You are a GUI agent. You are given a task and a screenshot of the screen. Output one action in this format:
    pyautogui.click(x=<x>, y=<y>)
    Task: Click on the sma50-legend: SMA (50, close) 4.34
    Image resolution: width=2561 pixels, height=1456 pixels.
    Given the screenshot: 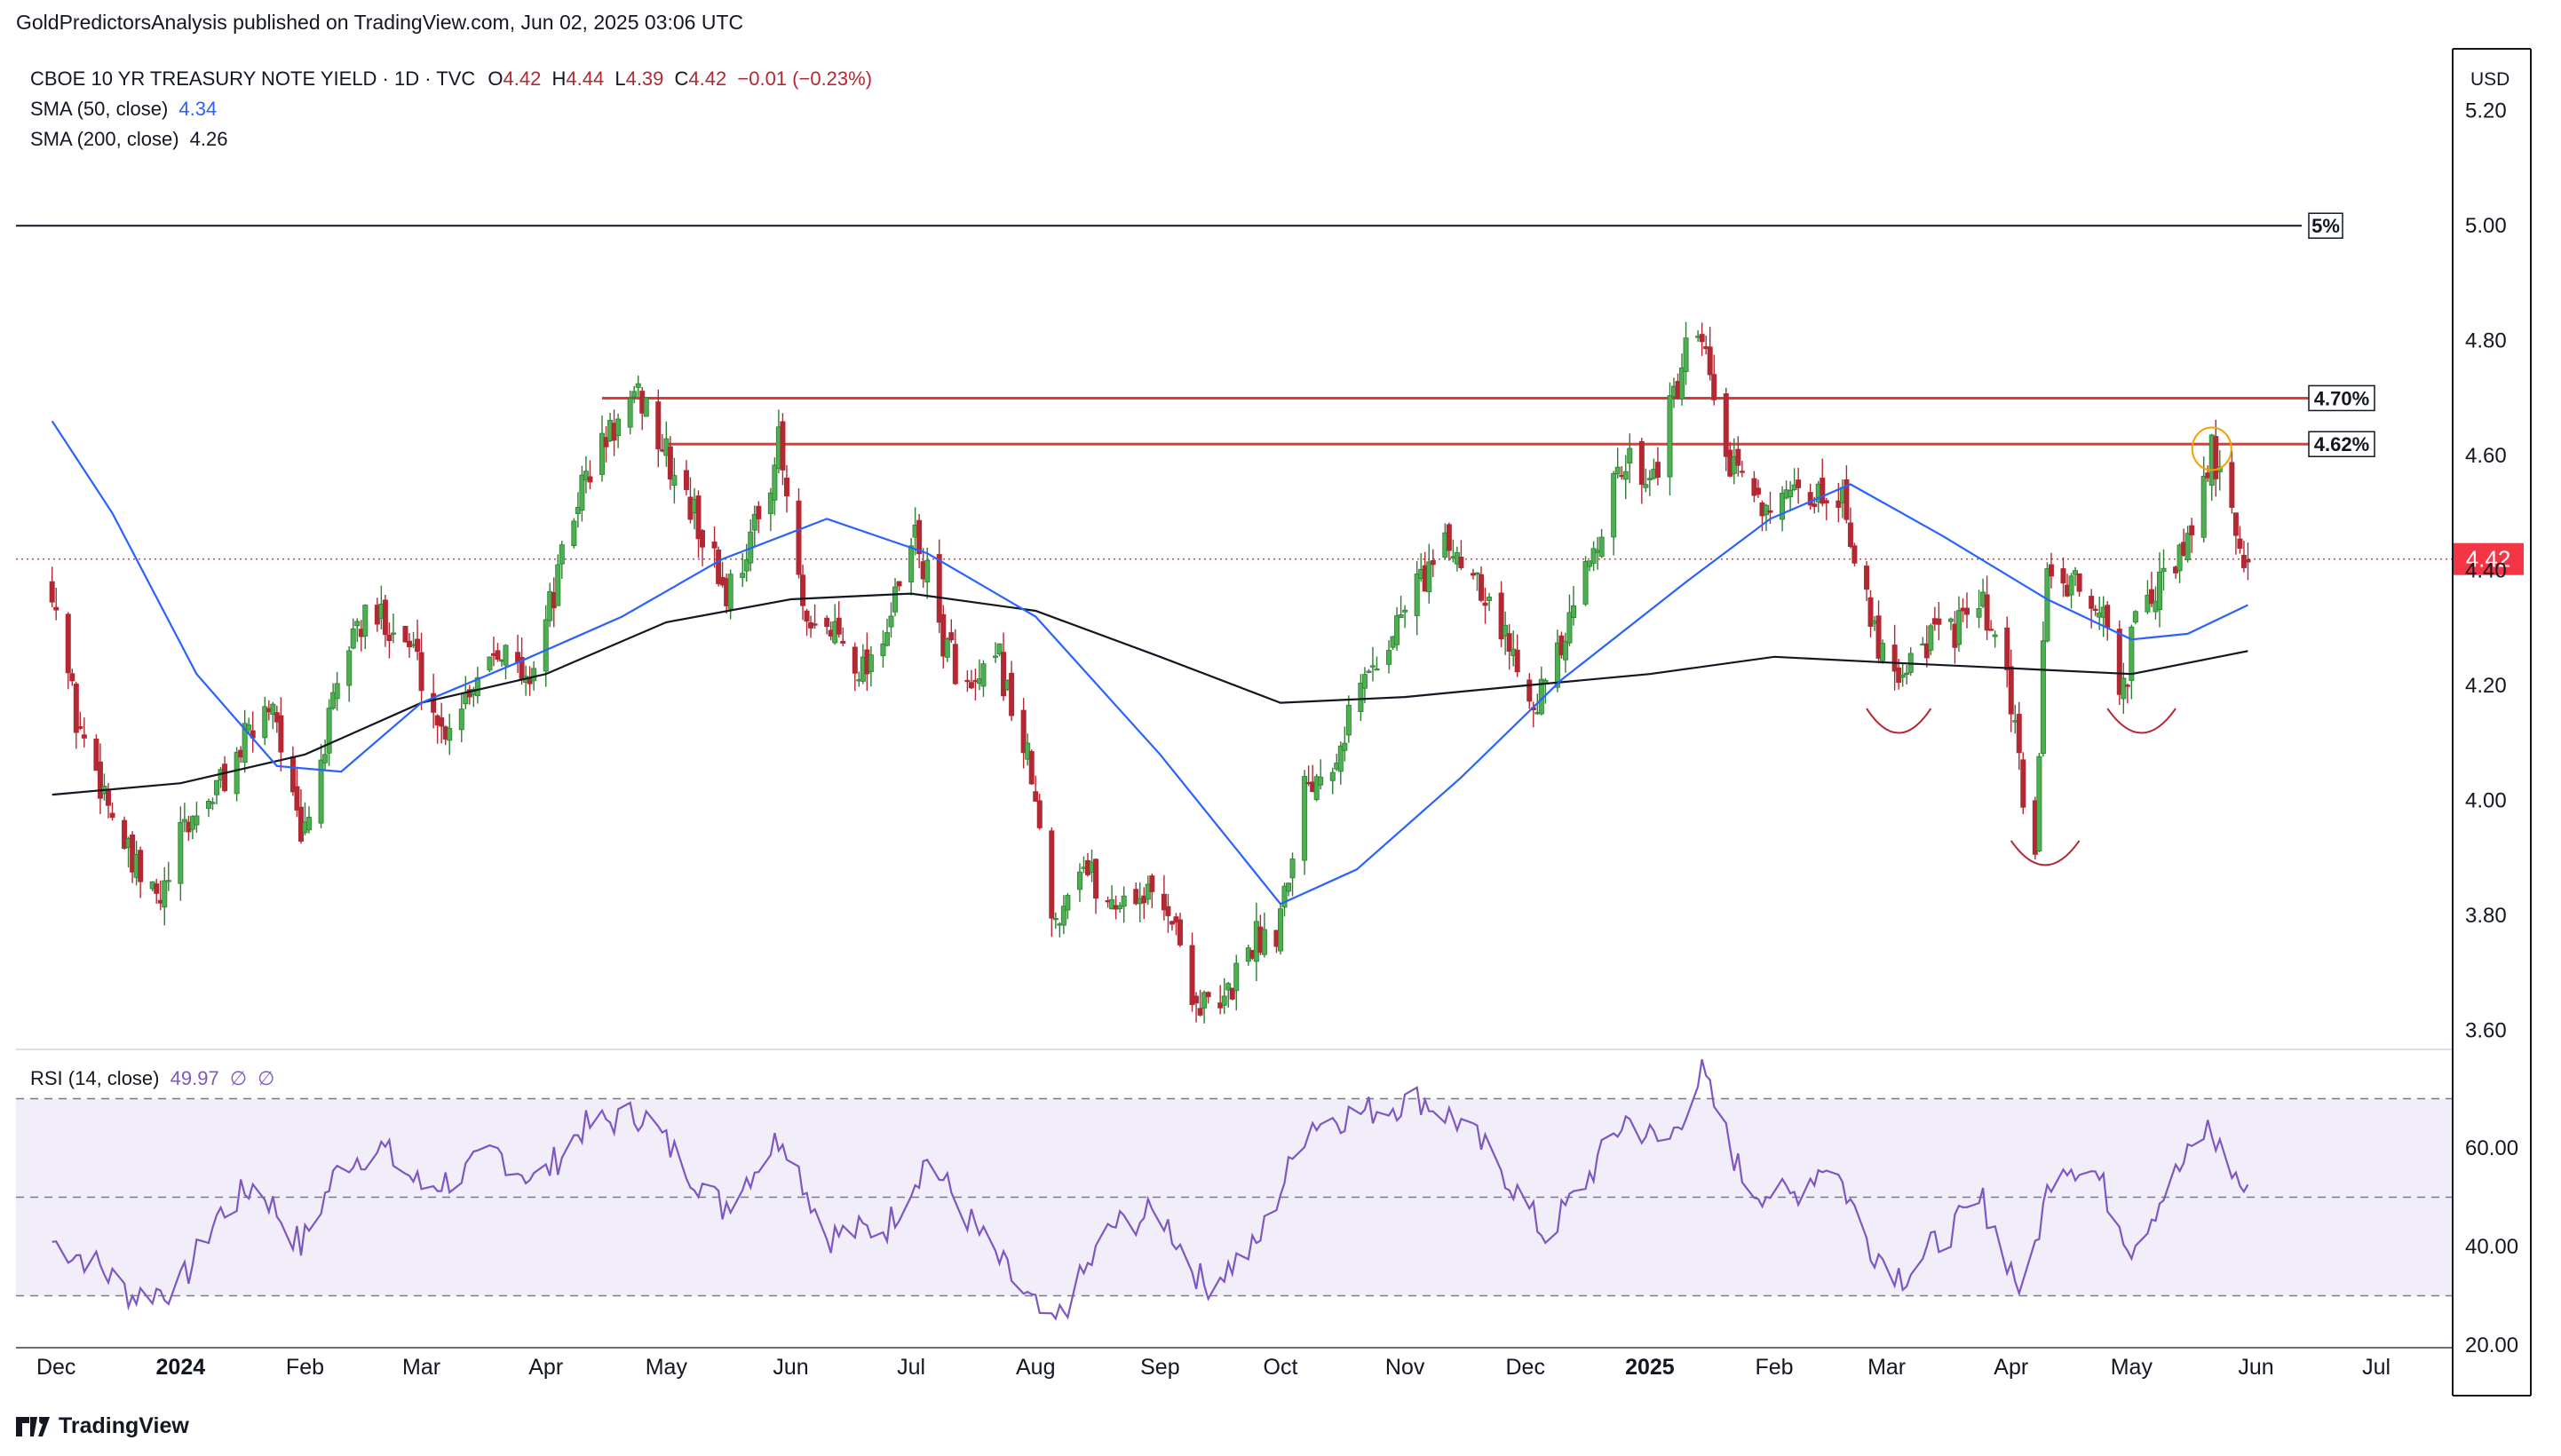 What is the action you would take?
    pyautogui.click(x=124, y=109)
    